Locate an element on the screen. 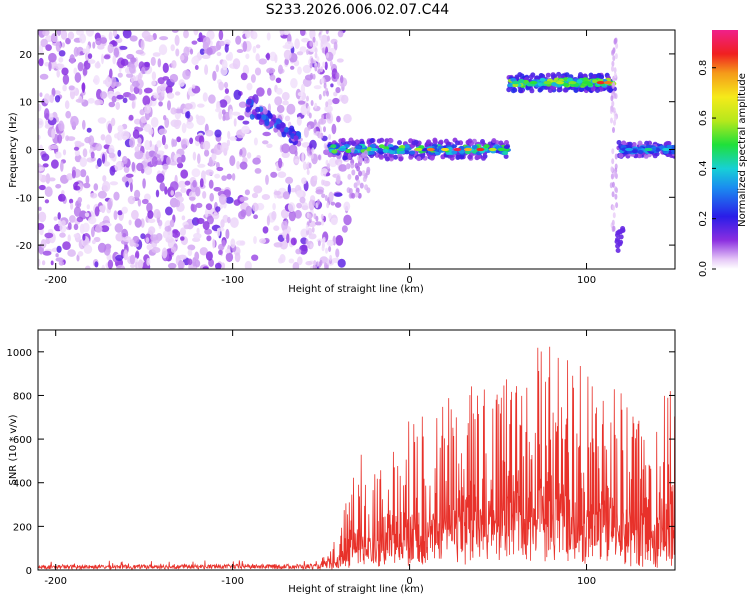  snr-ytick-label: 0 is located at coordinates (29, 571).